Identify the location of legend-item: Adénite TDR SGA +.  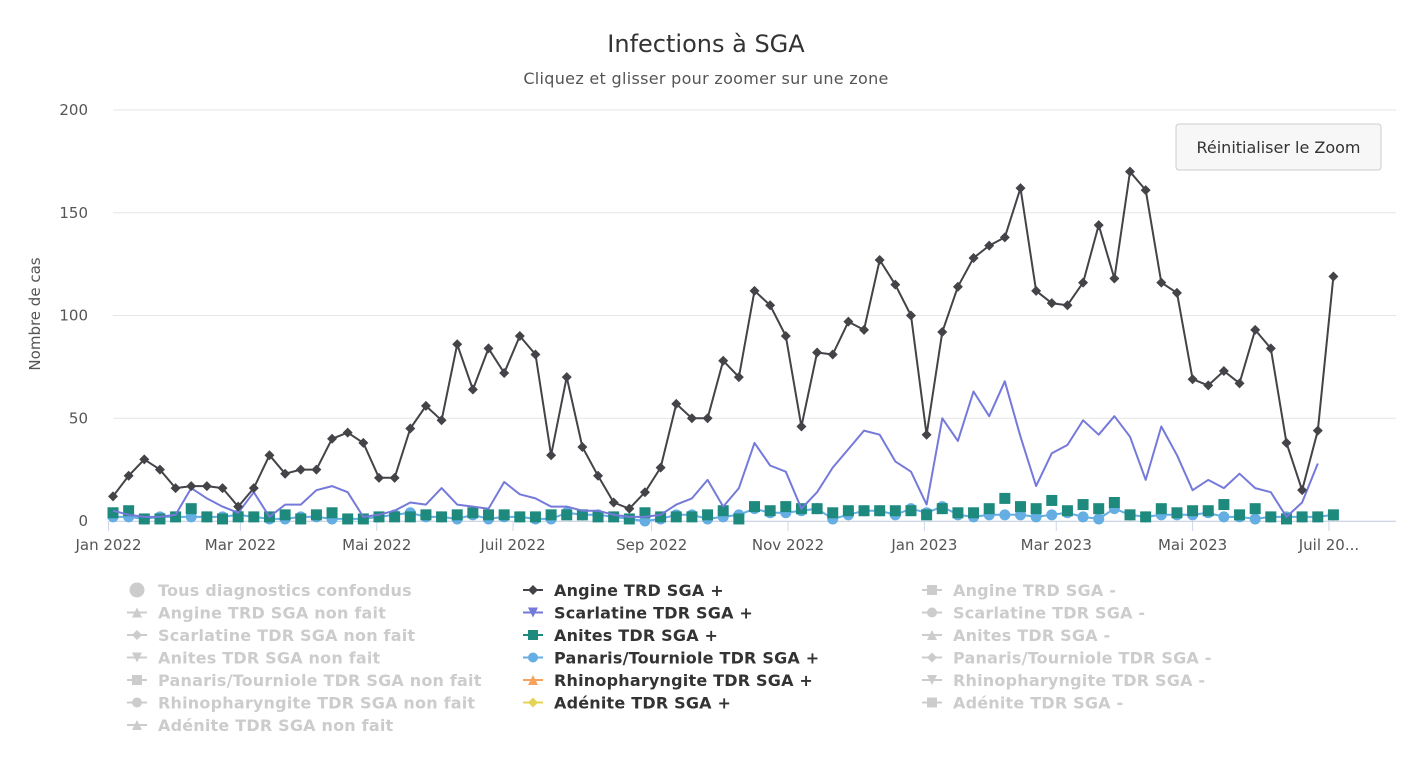
(627, 703).